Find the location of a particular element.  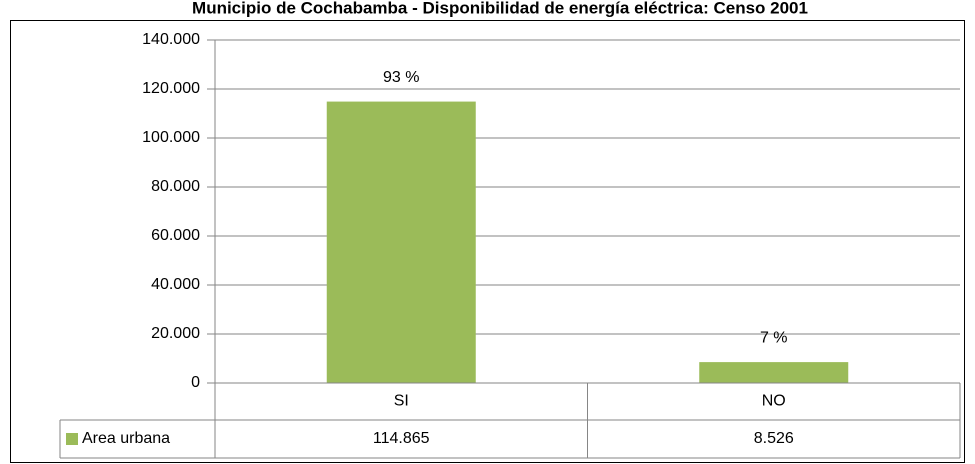

y-tick-label: 40.000 is located at coordinates (175, 284).